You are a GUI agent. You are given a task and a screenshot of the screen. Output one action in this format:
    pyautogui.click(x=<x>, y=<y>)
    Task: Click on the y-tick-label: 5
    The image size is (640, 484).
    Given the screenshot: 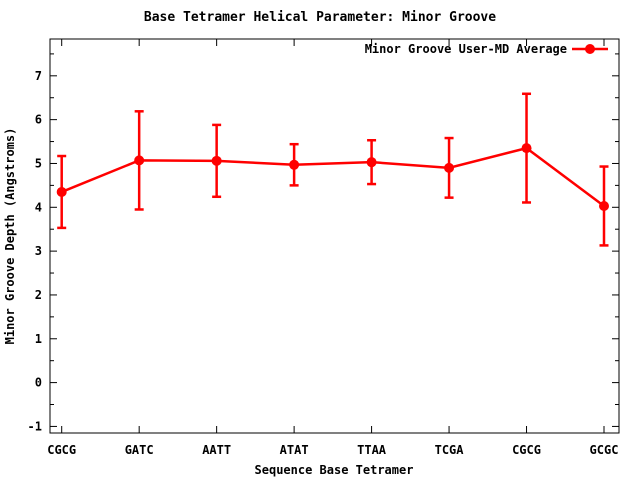 What is the action you would take?
    pyautogui.click(x=38, y=163)
    